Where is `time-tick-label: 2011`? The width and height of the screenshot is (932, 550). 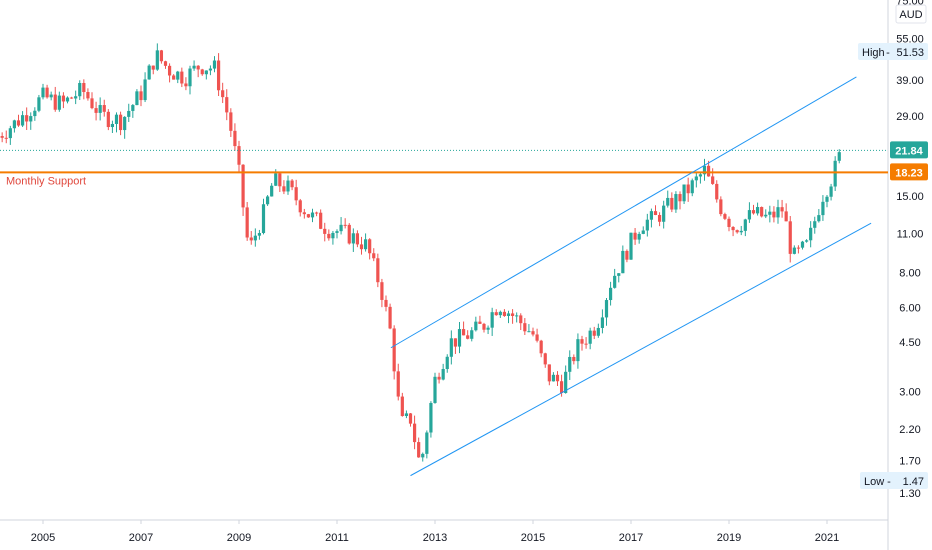
time-tick-label: 2011 is located at coordinates (337, 538).